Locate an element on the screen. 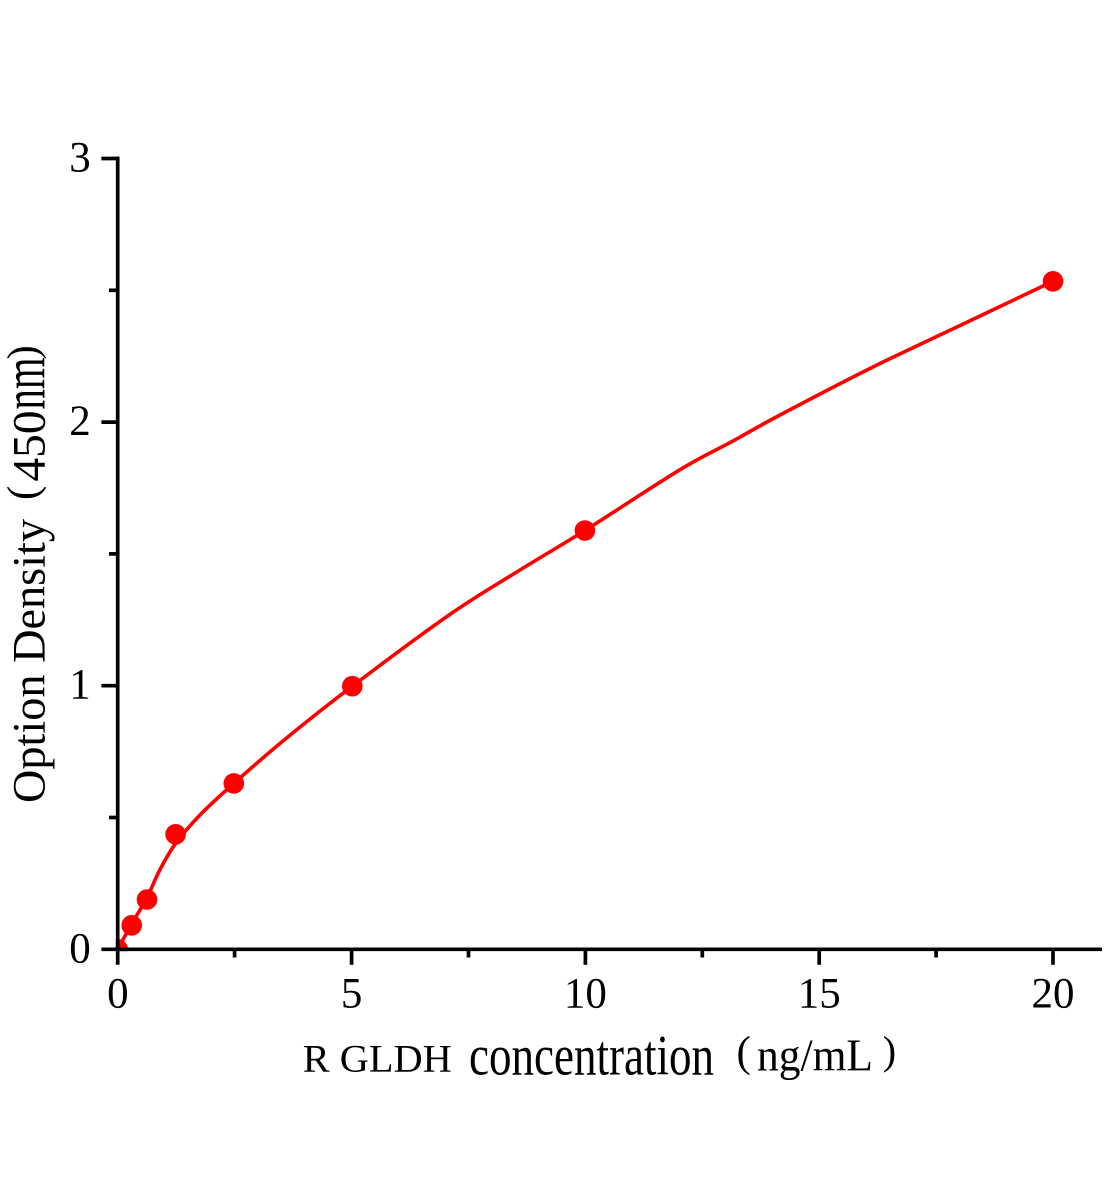 Image resolution: width=1104 pixels, height=1200 pixels. svg-text: Option Density is located at coordinates (30, 660).